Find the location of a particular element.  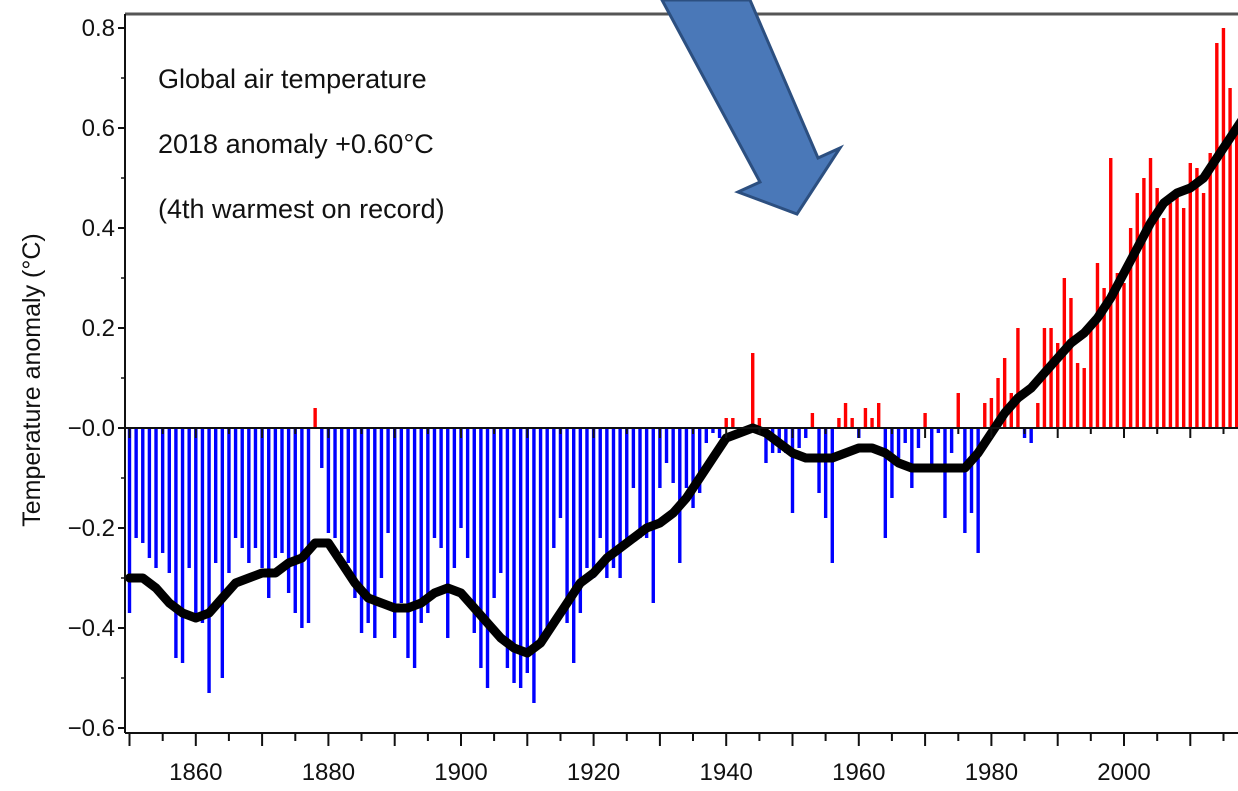

bar-1932 is located at coordinates (673, 455).